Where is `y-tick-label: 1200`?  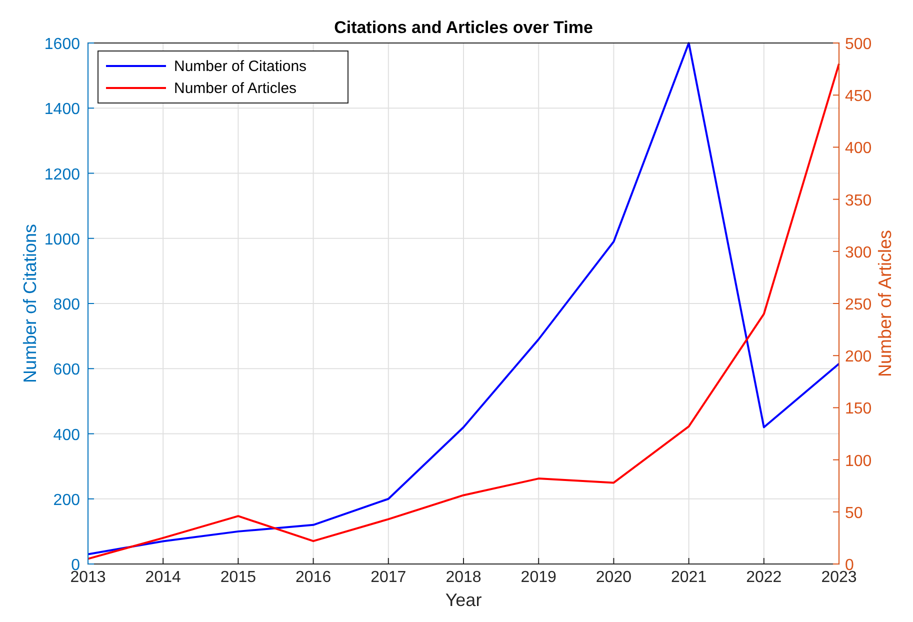
y-tick-label: 1200 is located at coordinates (62, 175).